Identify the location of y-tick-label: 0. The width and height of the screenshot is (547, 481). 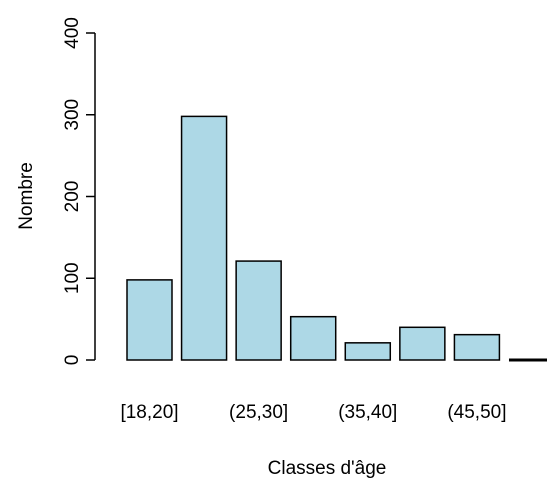
(72, 360).